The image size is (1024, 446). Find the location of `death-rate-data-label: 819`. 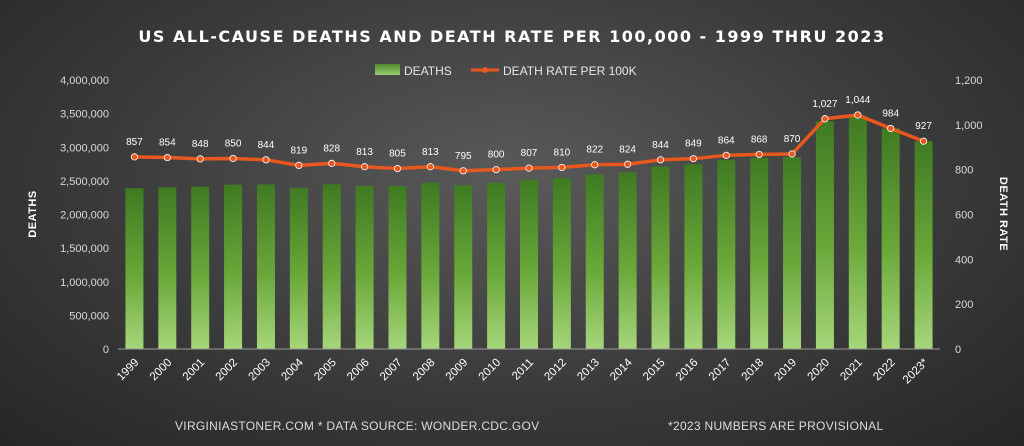

death-rate-data-label: 819 is located at coordinates (298, 150).